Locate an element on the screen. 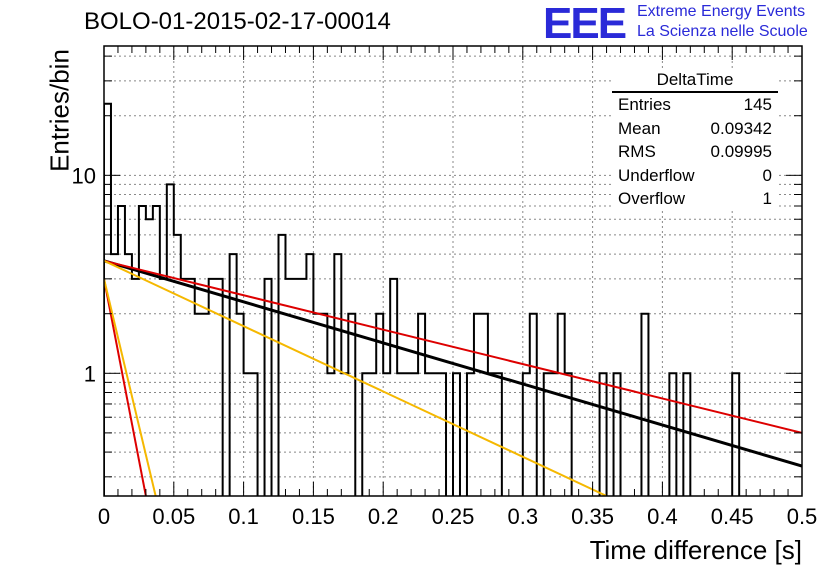 This screenshot has width=836, height=572. eee-logo: EEE is located at coordinates (585, 24).